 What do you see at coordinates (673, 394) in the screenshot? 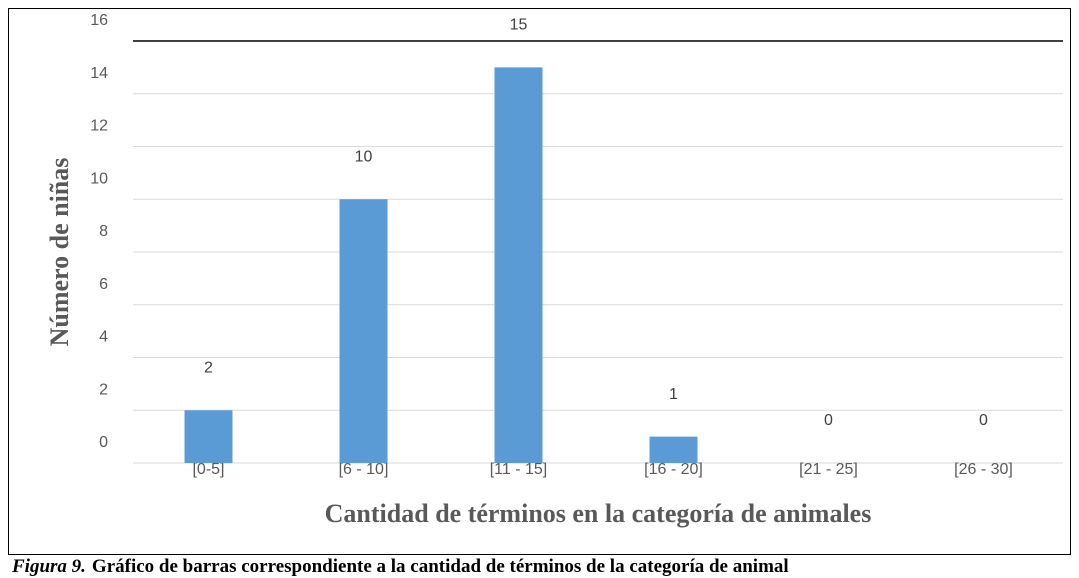
I see `data-label: 1` at bounding box center [673, 394].